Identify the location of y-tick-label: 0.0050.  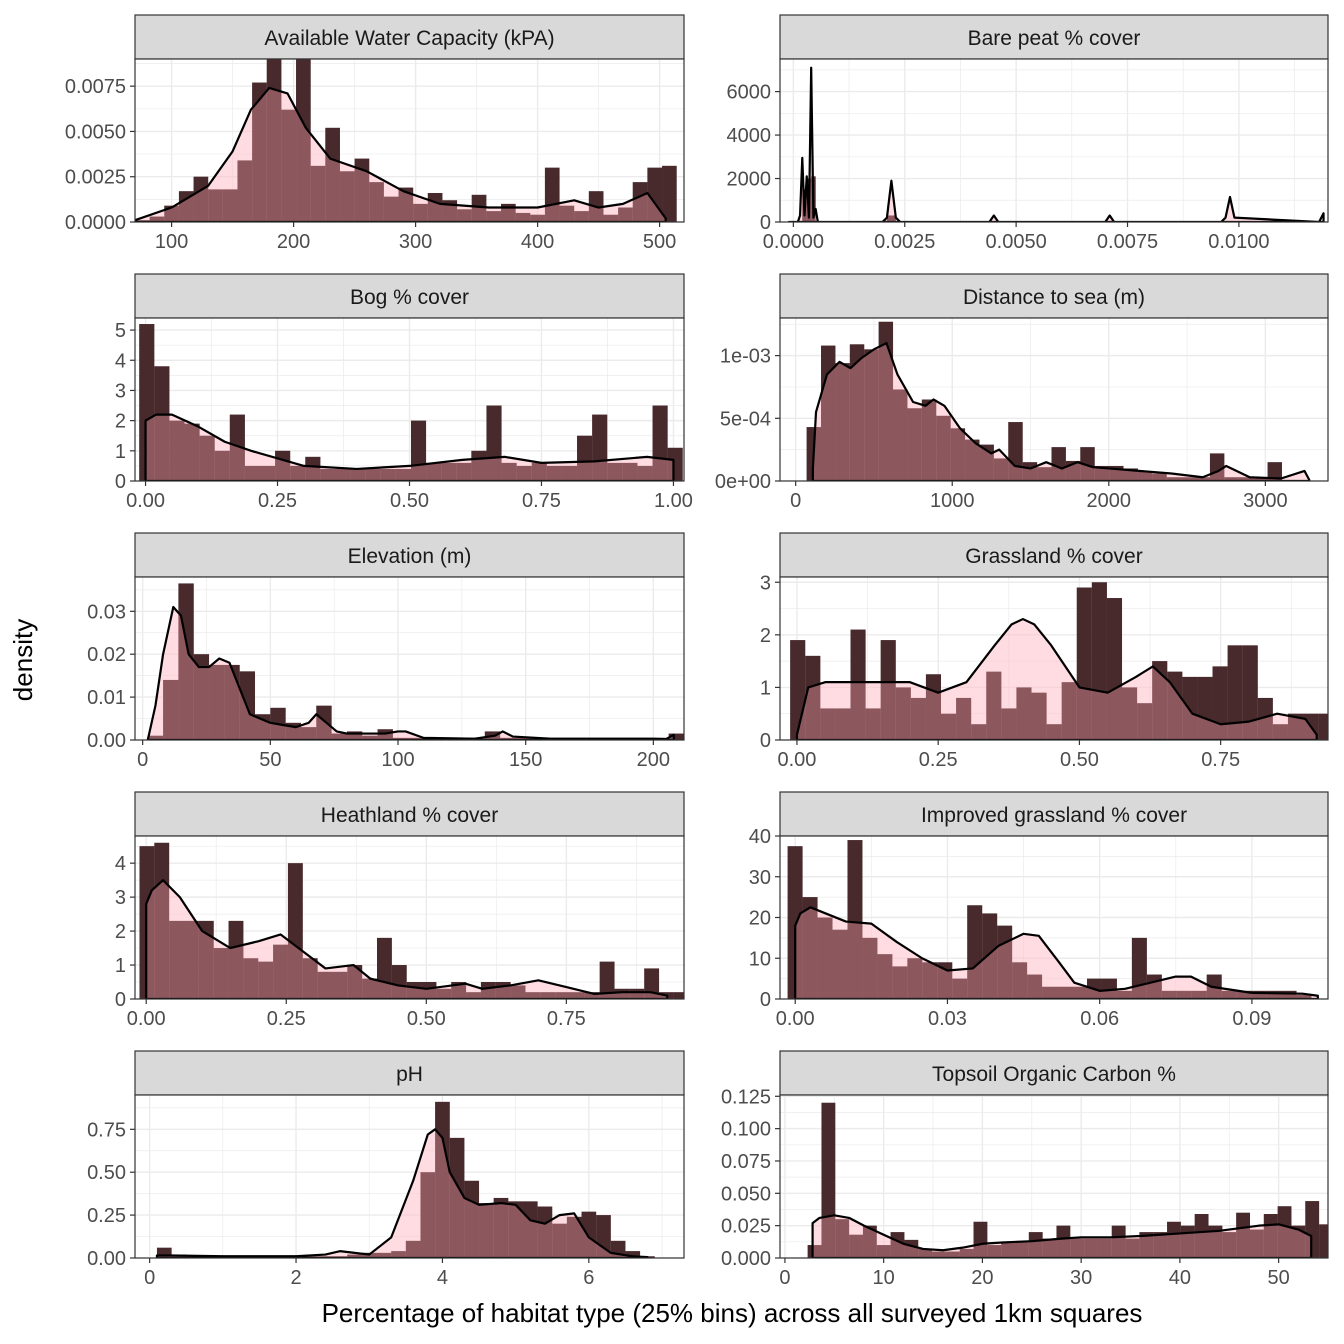
(95, 132).